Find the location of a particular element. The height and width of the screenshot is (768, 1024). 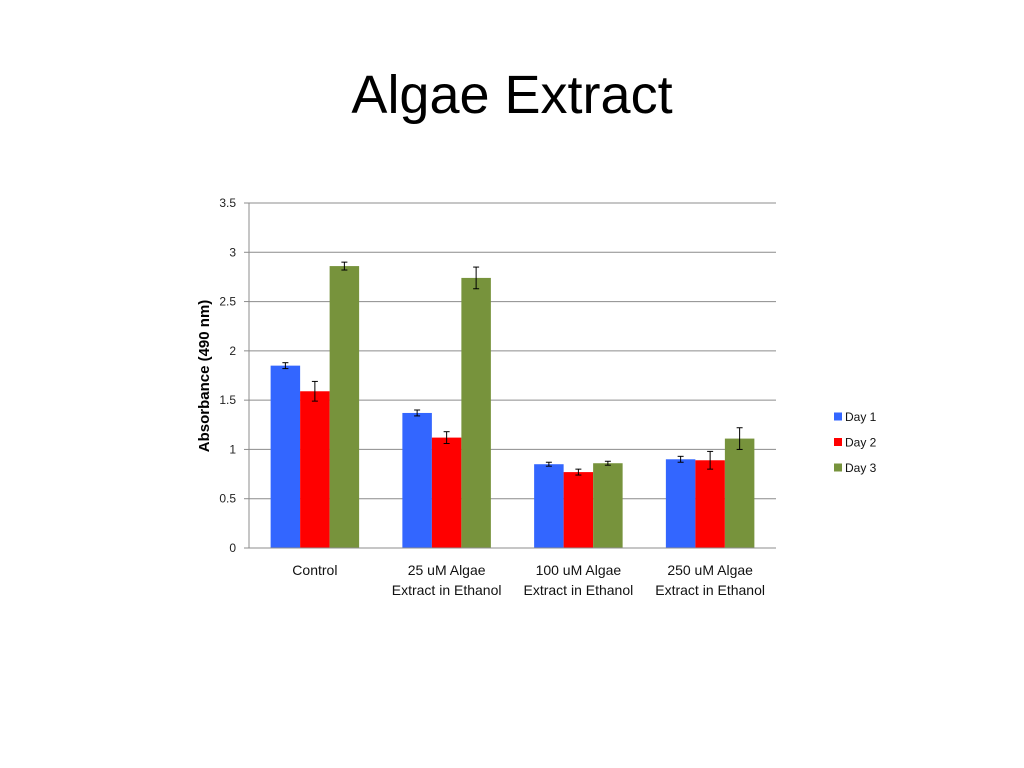

y-tick-label: 0.5 is located at coordinates (227, 499).